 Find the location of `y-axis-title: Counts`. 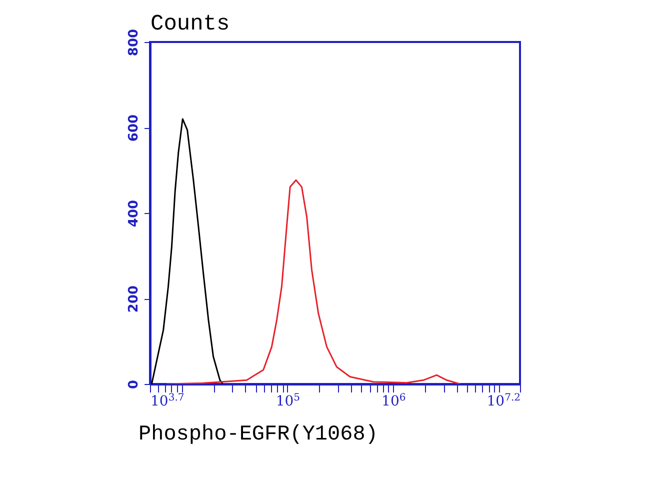

y-axis-title: Counts is located at coordinates (190, 24).